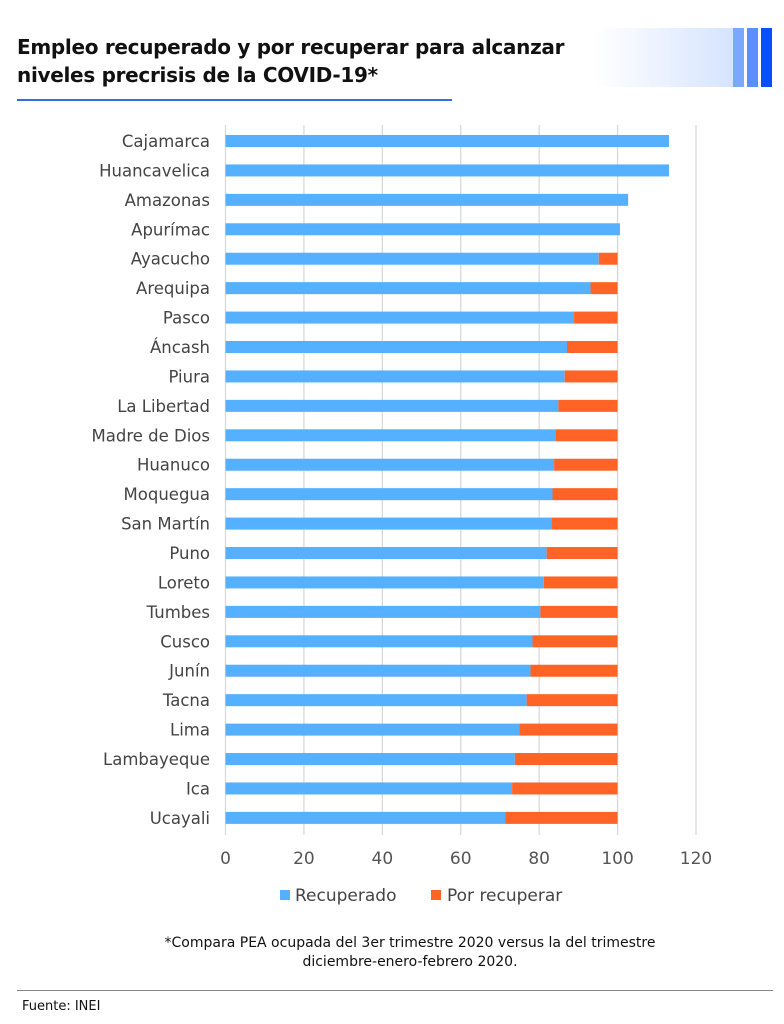 This screenshot has width=784, height=1024. What do you see at coordinates (190, 730) in the screenshot?
I see `category-label: Lima` at bounding box center [190, 730].